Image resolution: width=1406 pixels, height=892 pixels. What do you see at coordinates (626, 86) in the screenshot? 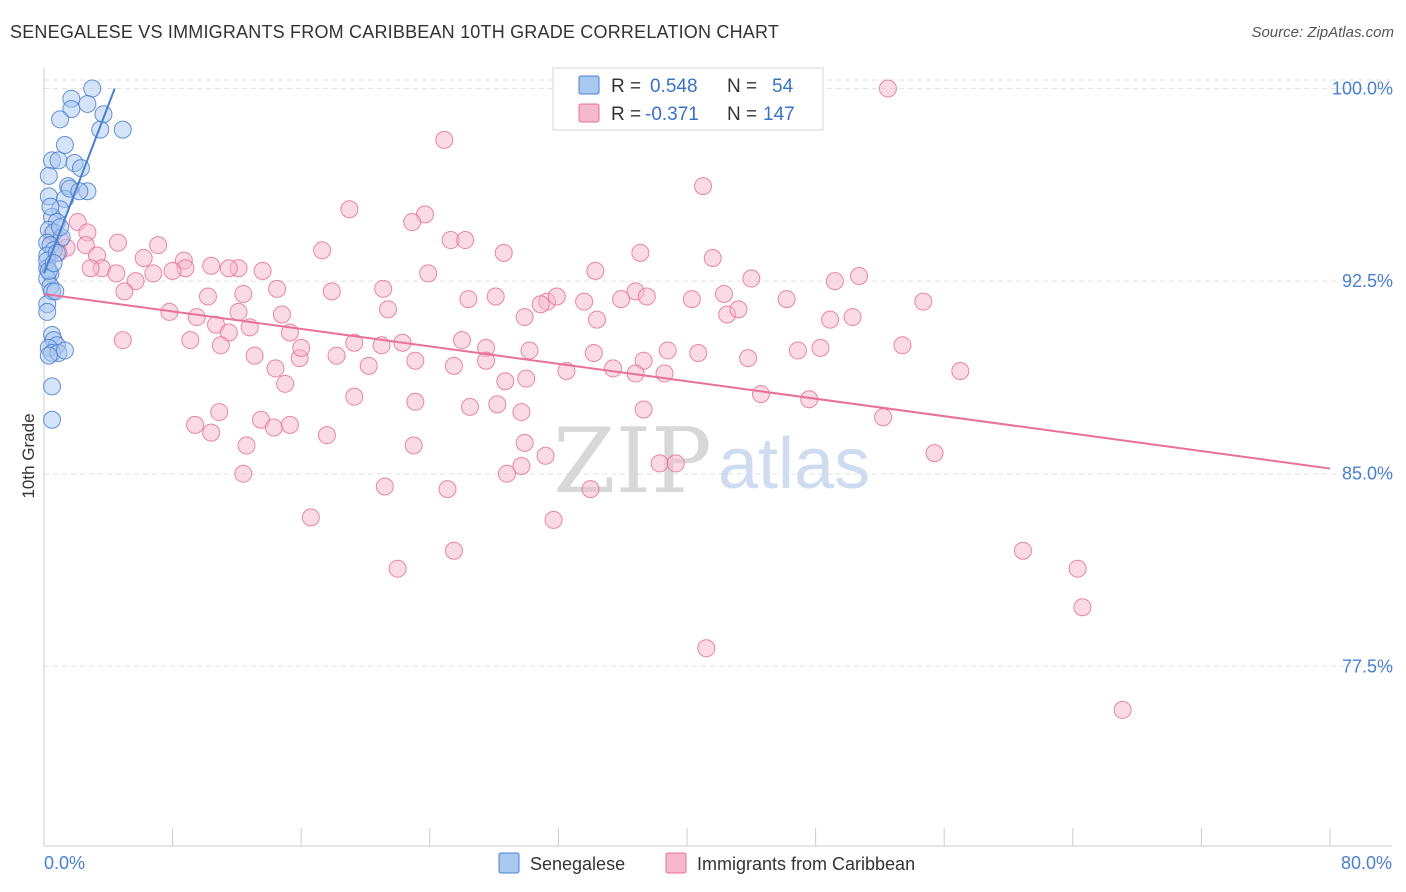
I see `stats-legend-r-label-1: R =` at bounding box center [626, 86].